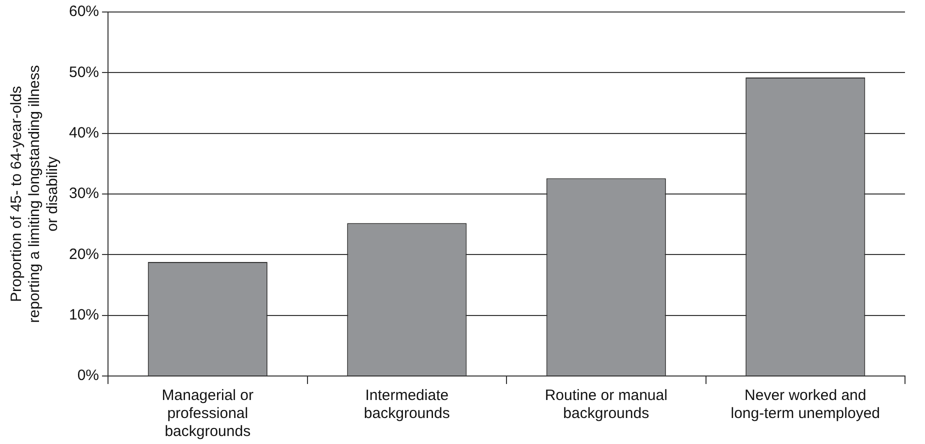 This screenshot has height=444, width=925. Describe the element at coordinates (208, 413) in the screenshot. I see `x-tick-label: Managerial or professional backgrounds` at that location.